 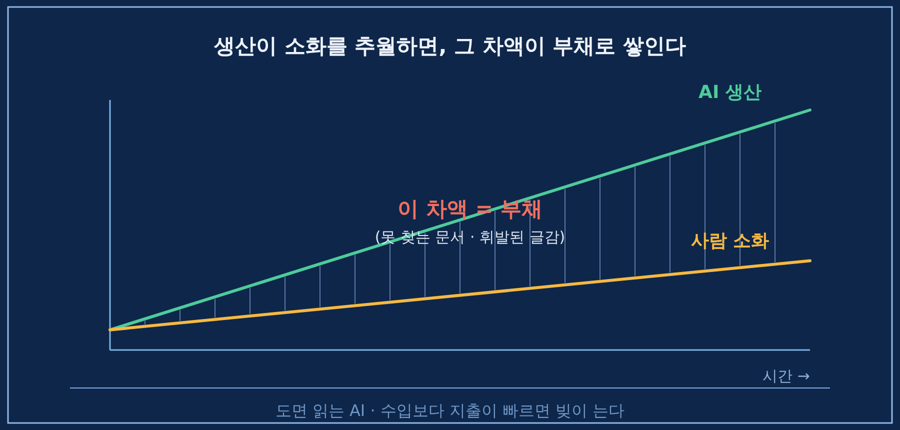 I want to click on series-label: 사람 소화, so click(x=730, y=241).